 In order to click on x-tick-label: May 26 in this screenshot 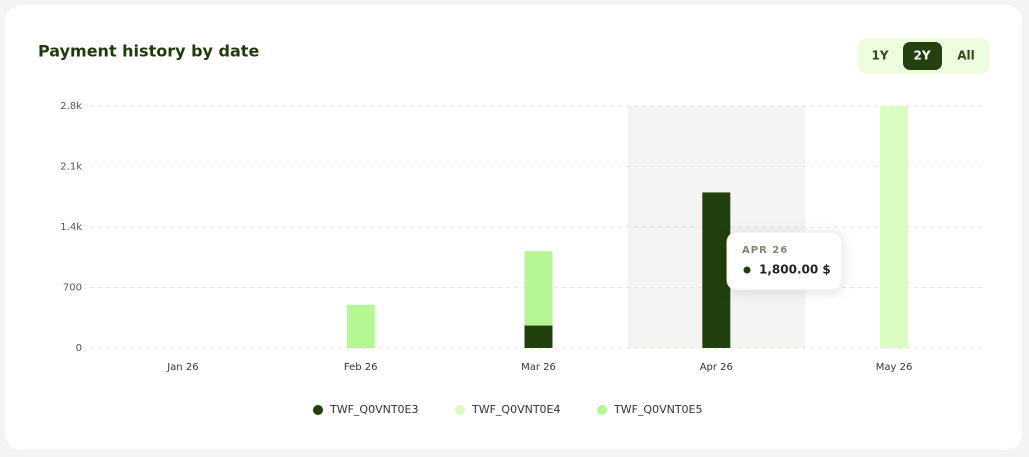, I will do `click(894, 367)`.